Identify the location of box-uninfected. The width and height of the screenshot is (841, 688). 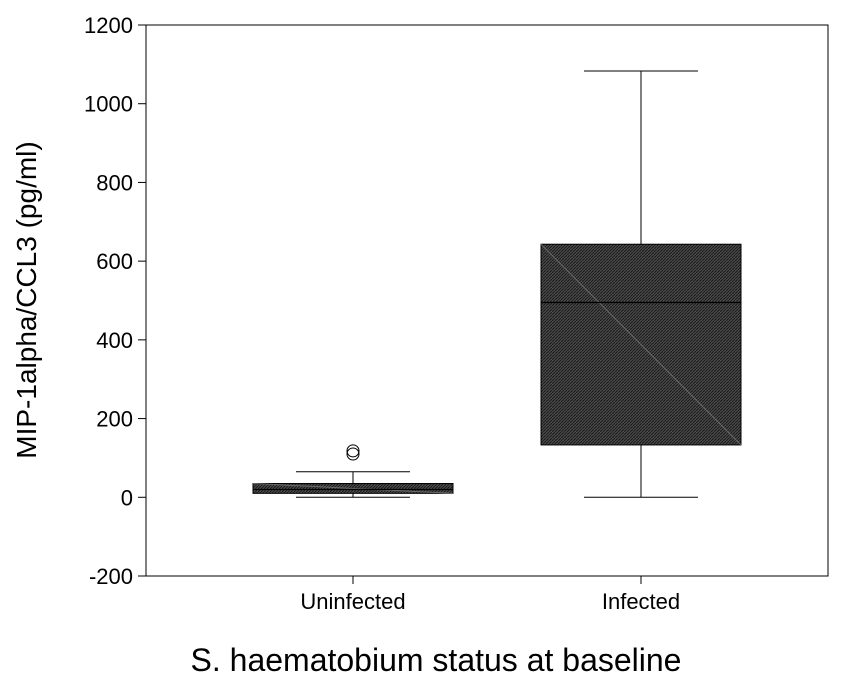
(353, 471).